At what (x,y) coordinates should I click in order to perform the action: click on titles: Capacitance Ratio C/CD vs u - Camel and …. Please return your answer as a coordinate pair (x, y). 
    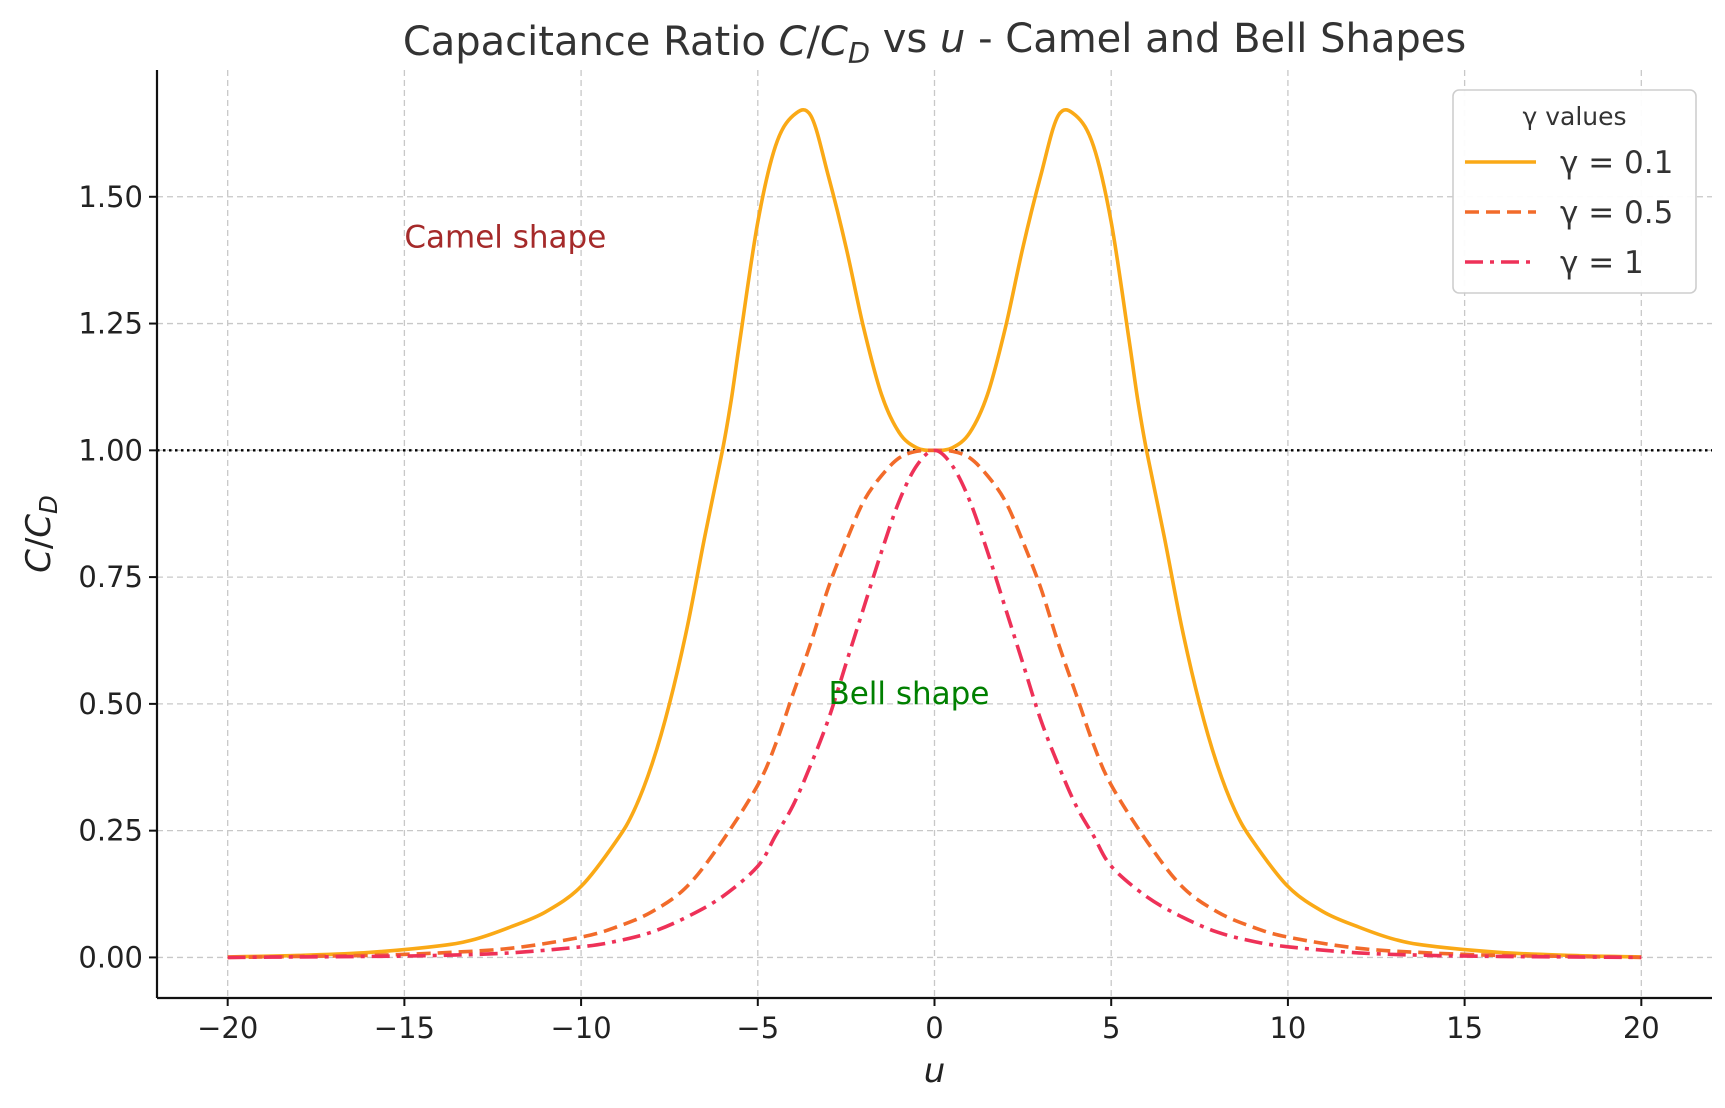
    Looking at the image, I should click on (934, 43).